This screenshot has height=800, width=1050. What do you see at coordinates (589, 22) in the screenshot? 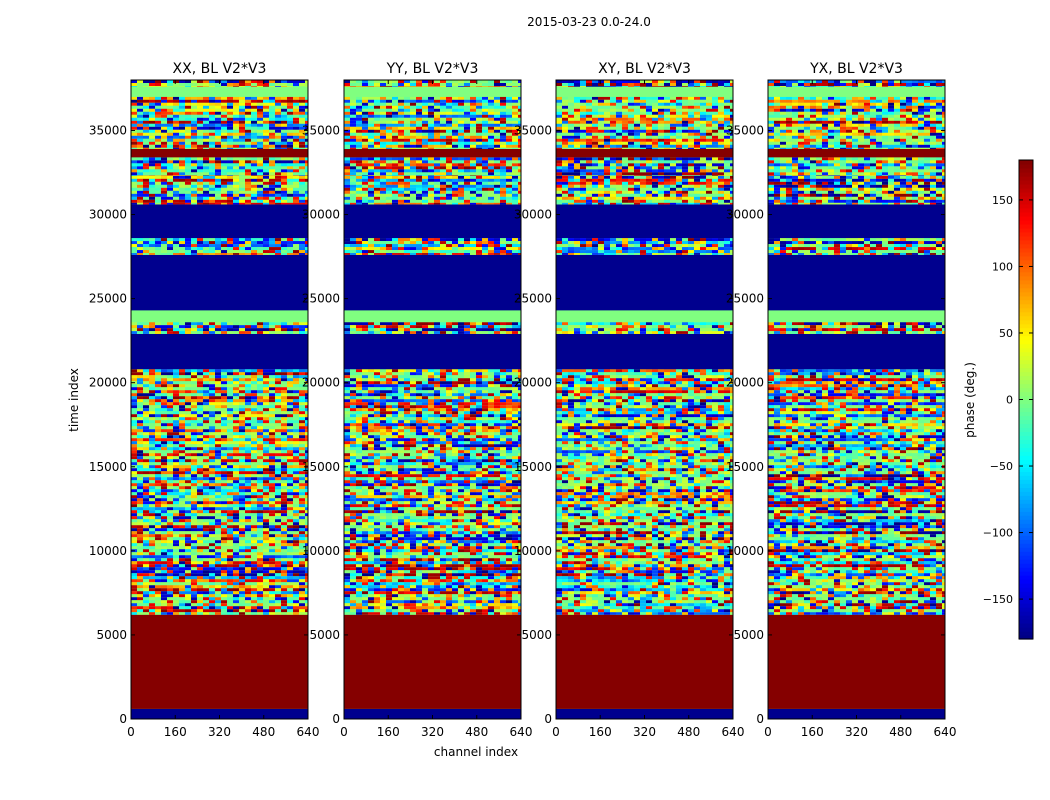
I see `figure-suptitle: 2015-03-23 0.0-24.0` at bounding box center [589, 22].